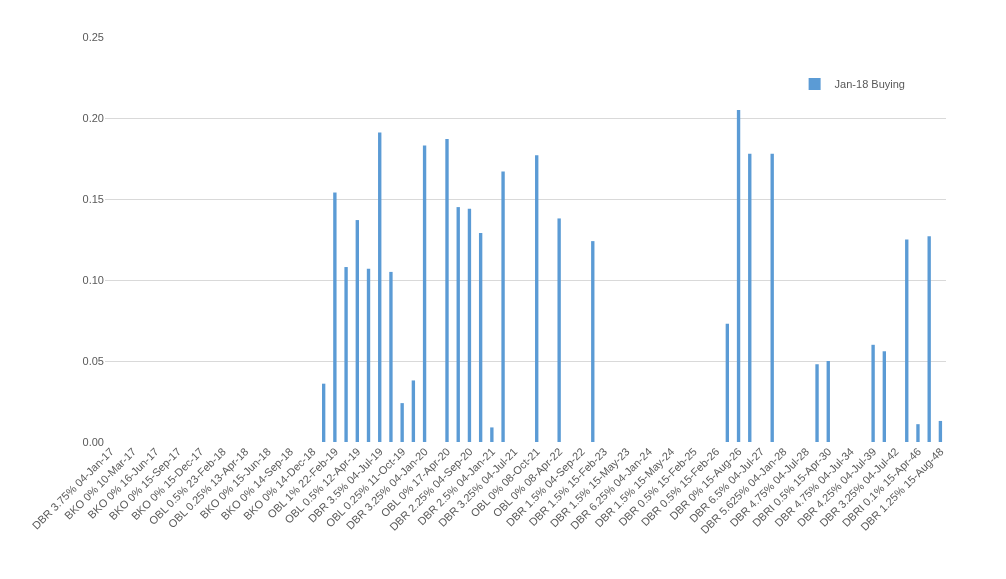  I want to click on y-tick-label: 0.05, so click(93, 360).